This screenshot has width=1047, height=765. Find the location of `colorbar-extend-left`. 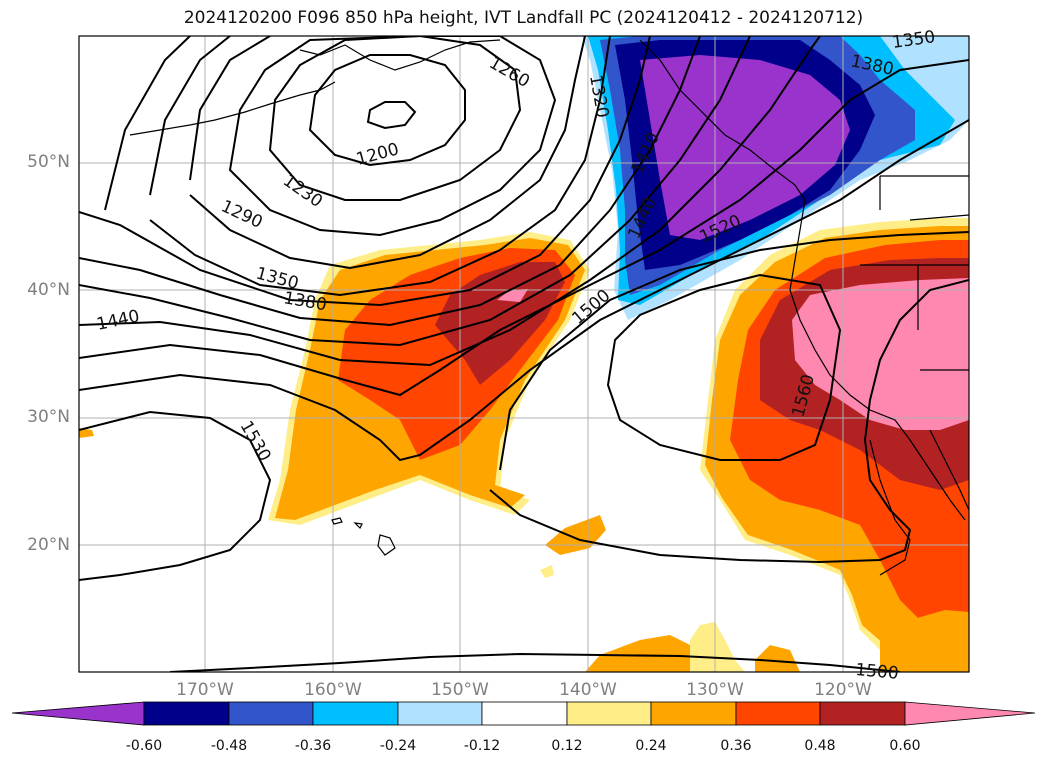

colorbar-extend-left is located at coordinates (78, 713).